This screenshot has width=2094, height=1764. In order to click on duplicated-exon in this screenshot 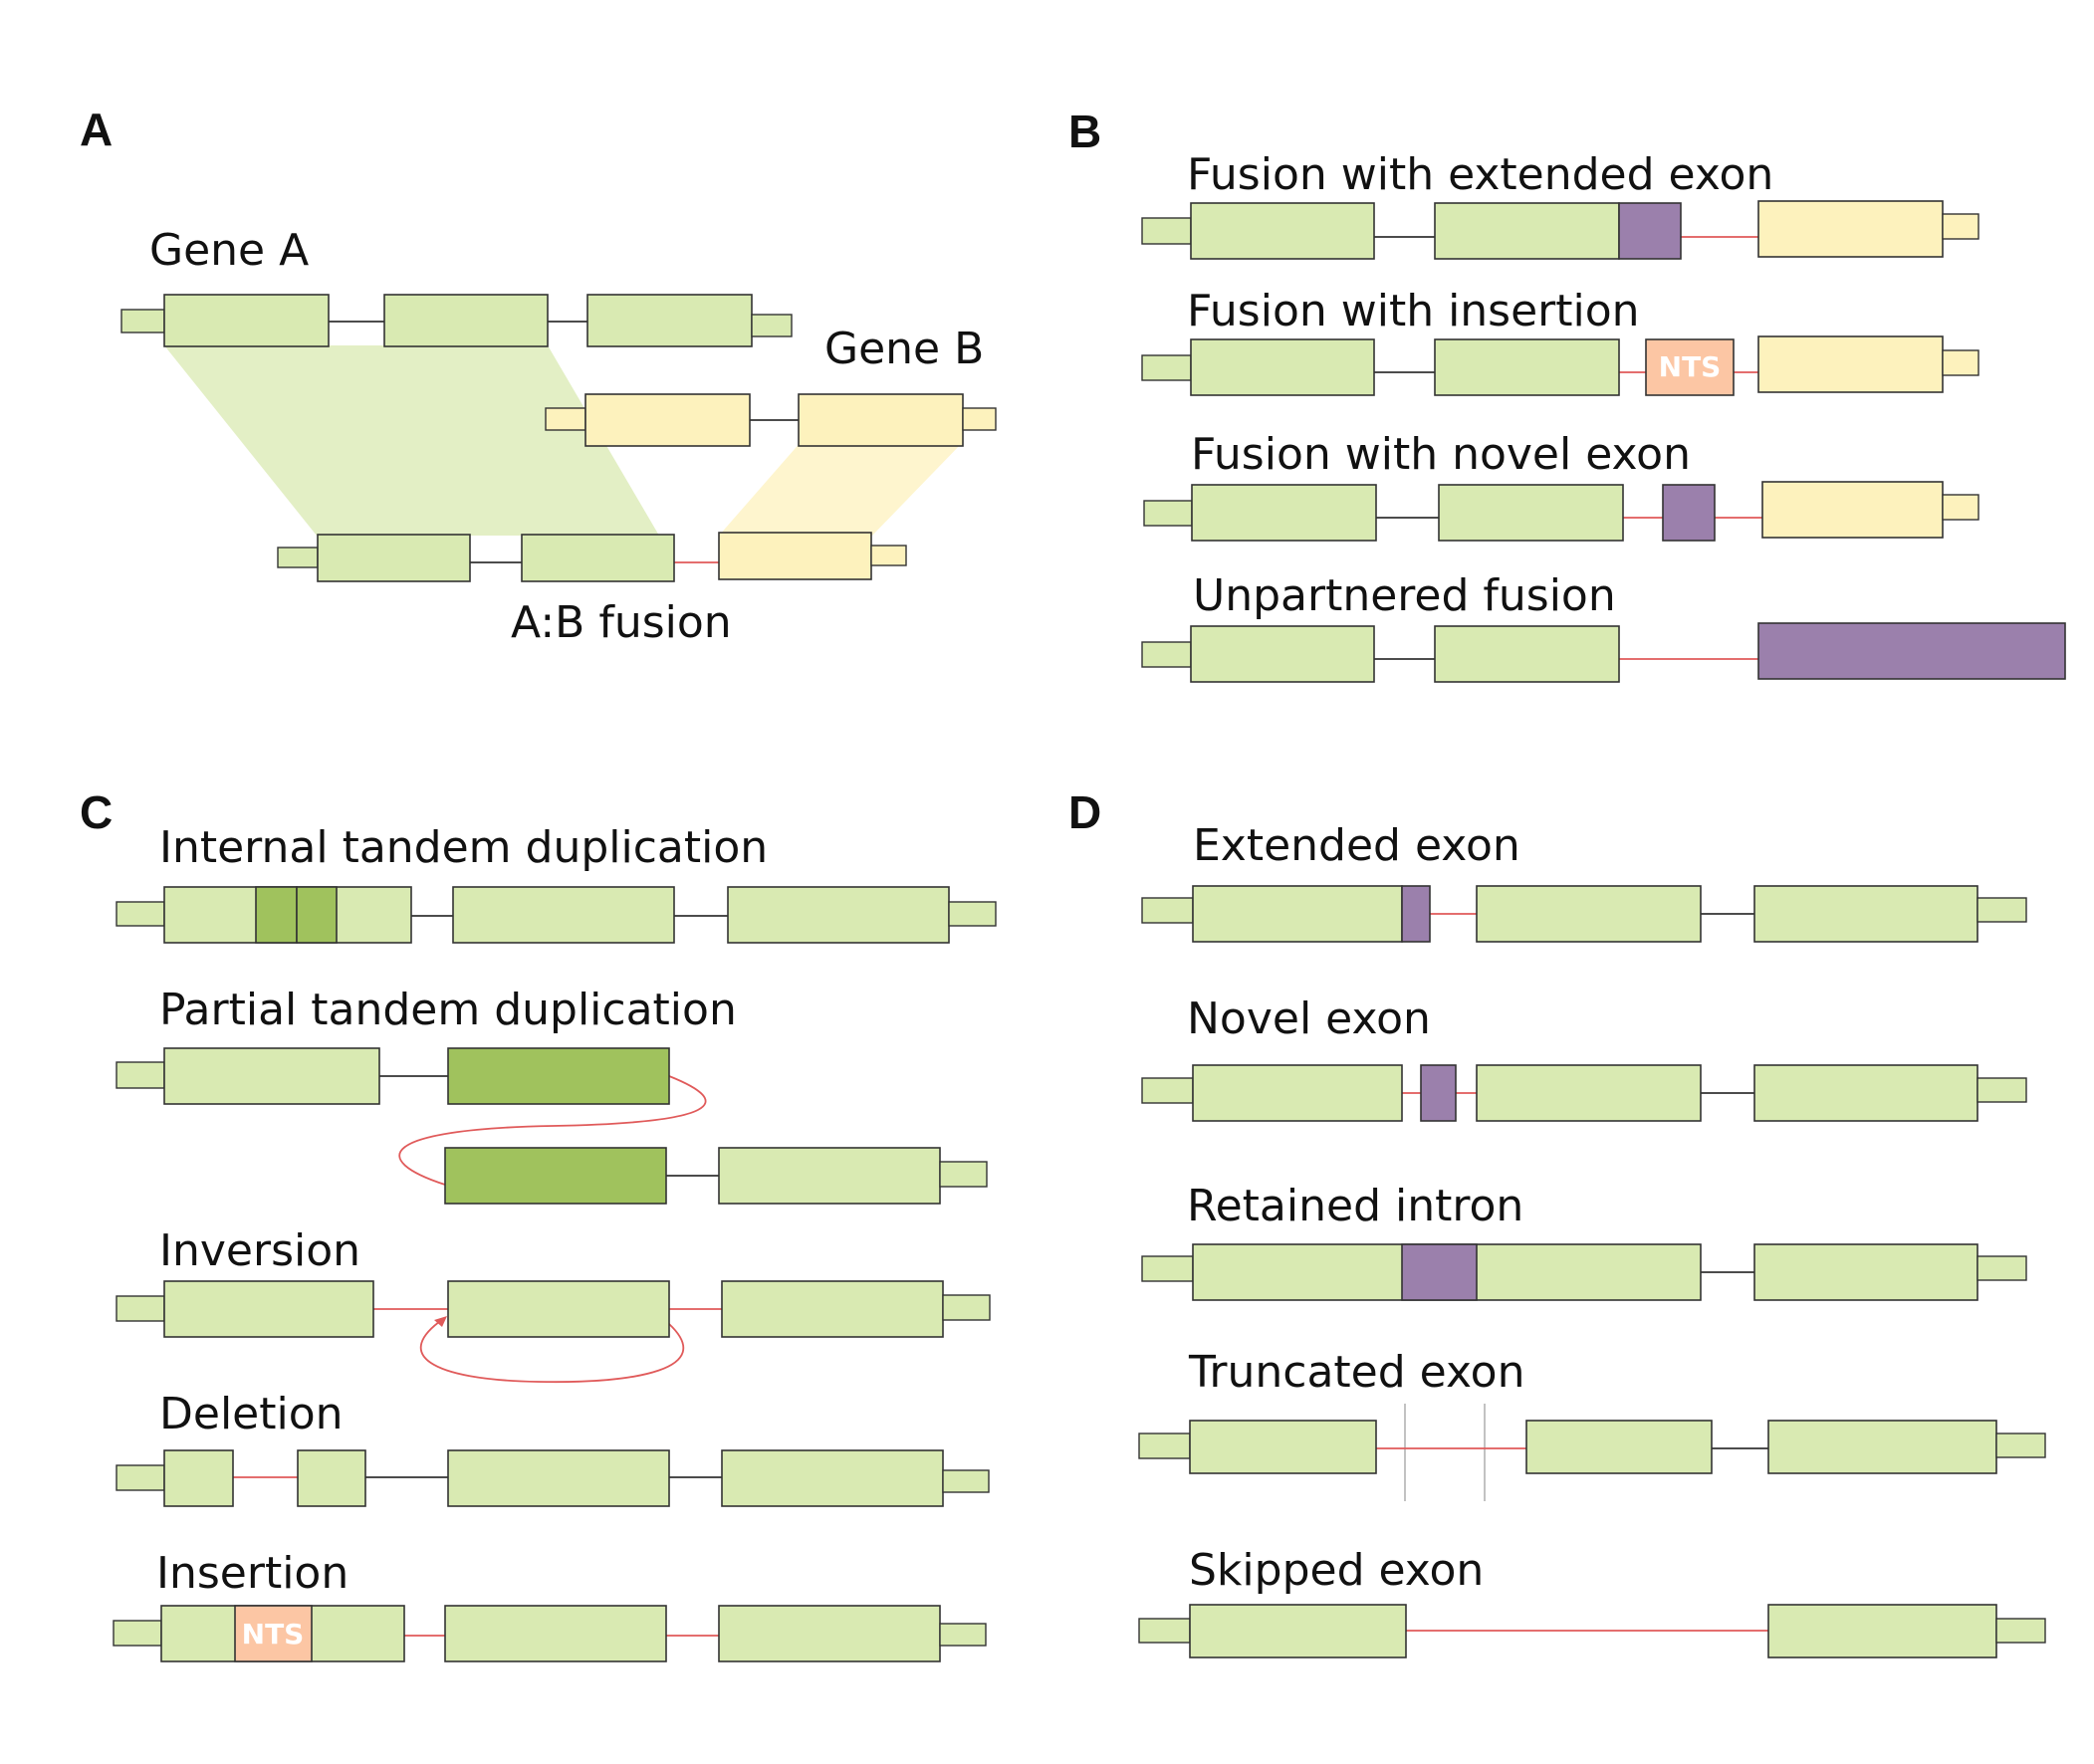, I will do `click(559, 1076)`.